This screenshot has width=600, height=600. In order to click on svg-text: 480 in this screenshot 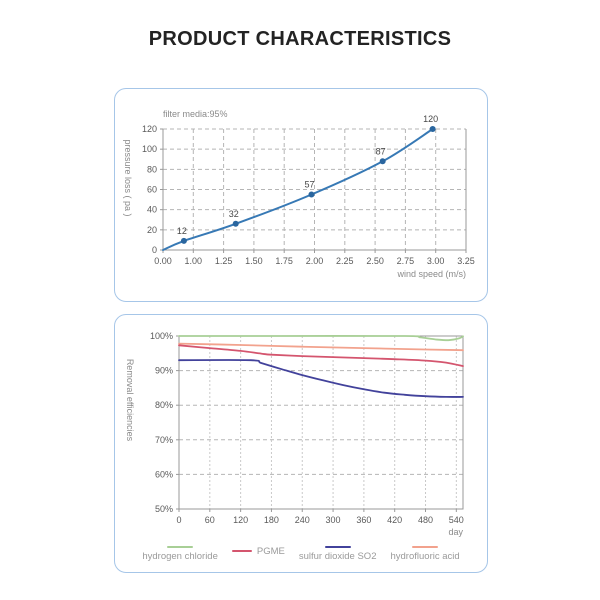, I will do `click(425, 520)`.